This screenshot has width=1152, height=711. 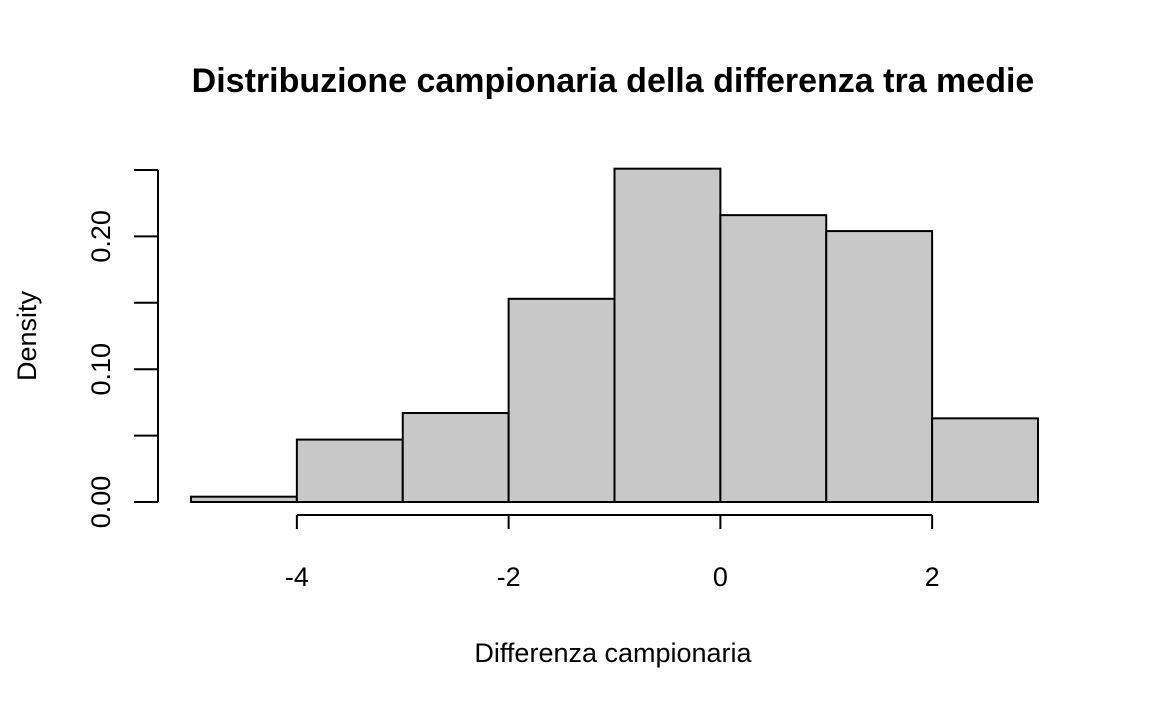 What do you see at coordinates (122, 349) in the screenshot?
I see `y-axis: 0.00 0.10 0.20` at bounding box center [122, 349].